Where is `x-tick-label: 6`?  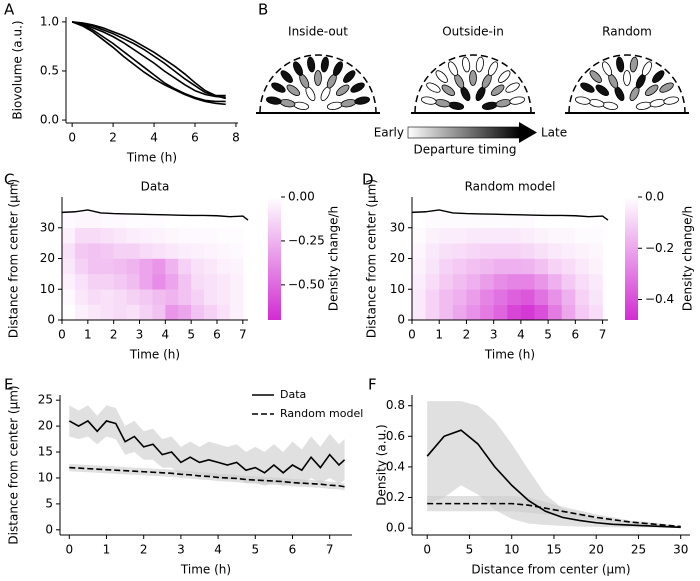
x-tick-label: 6 is located at coordinates (217, 335).